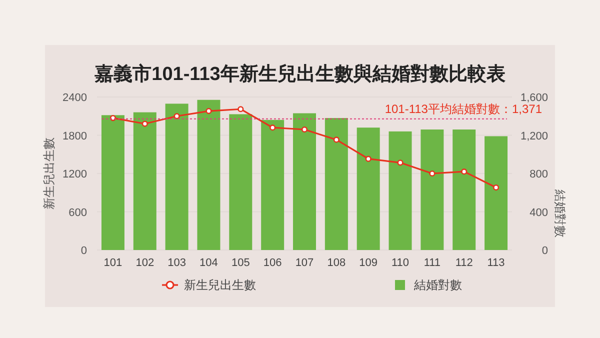 The height and width of the screenshot is (338, 600). I want to click on y-axis-title: 新生兒出生數, so click(49, 174).